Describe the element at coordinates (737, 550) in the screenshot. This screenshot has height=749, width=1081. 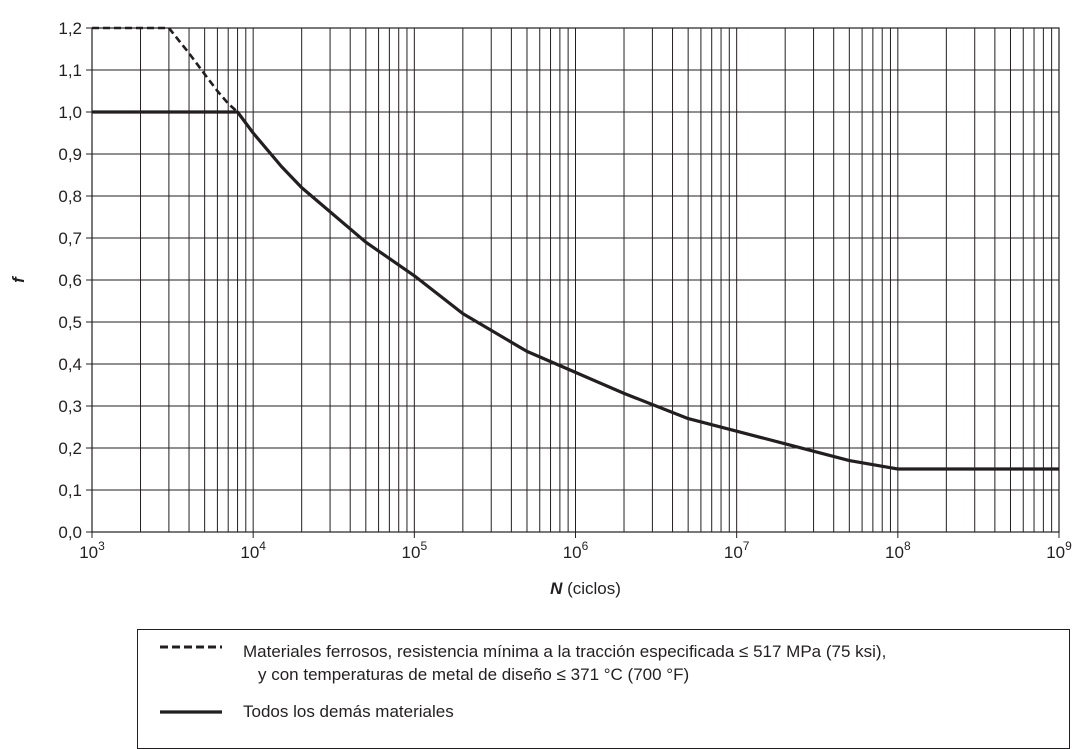
I see `x-tick-label: 10⁷` at that location.